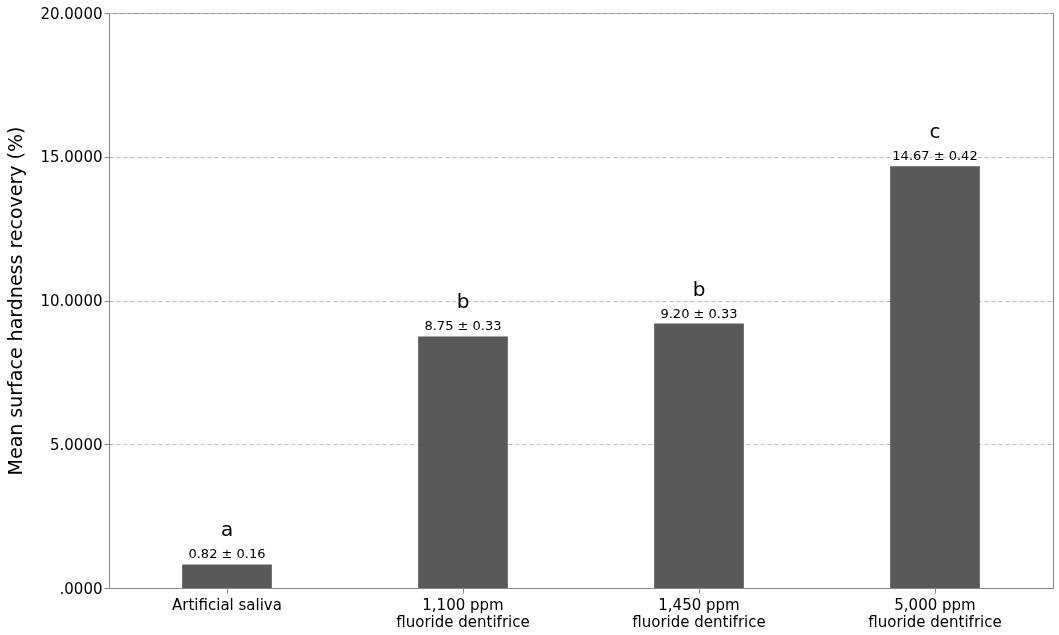  What do you see at coordinates (71, 157) in the screenshot?
I see `y-tick-label: 15.0000` at bounding box center [71, 157].